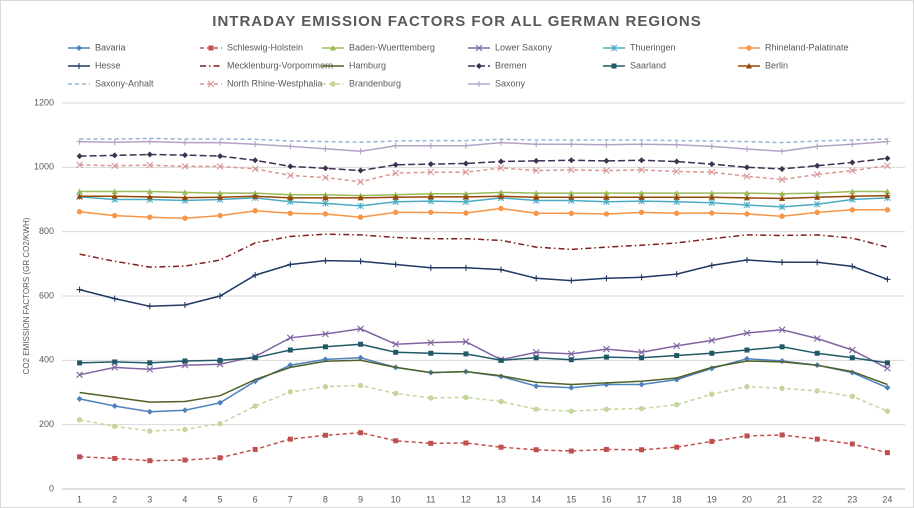 The image size is (914, 508). What do you see at coordinates (110, 47) in the screenshot?
I see `legend-label: Bavaria` at bounding box center [110, 47].